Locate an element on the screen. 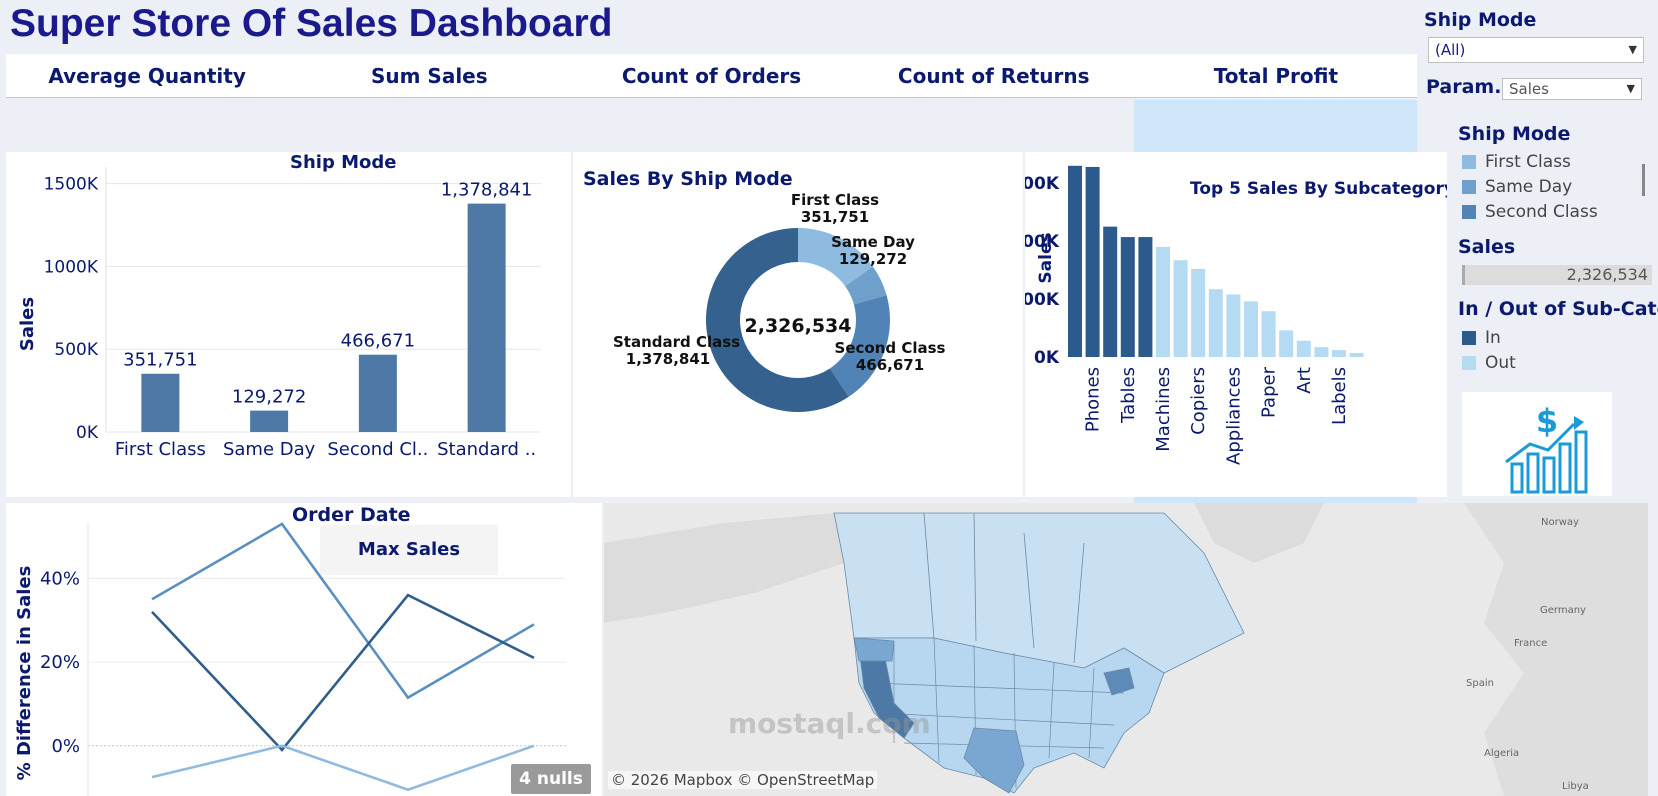  donut-slice-value: 1,378,841 is located at coordinates (668, 359).